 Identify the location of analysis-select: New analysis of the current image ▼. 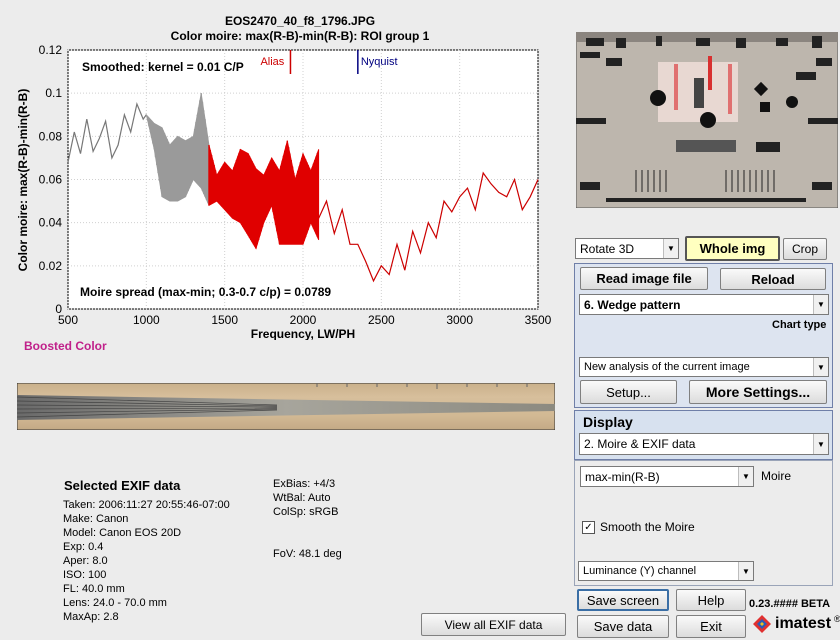
(704, 367).